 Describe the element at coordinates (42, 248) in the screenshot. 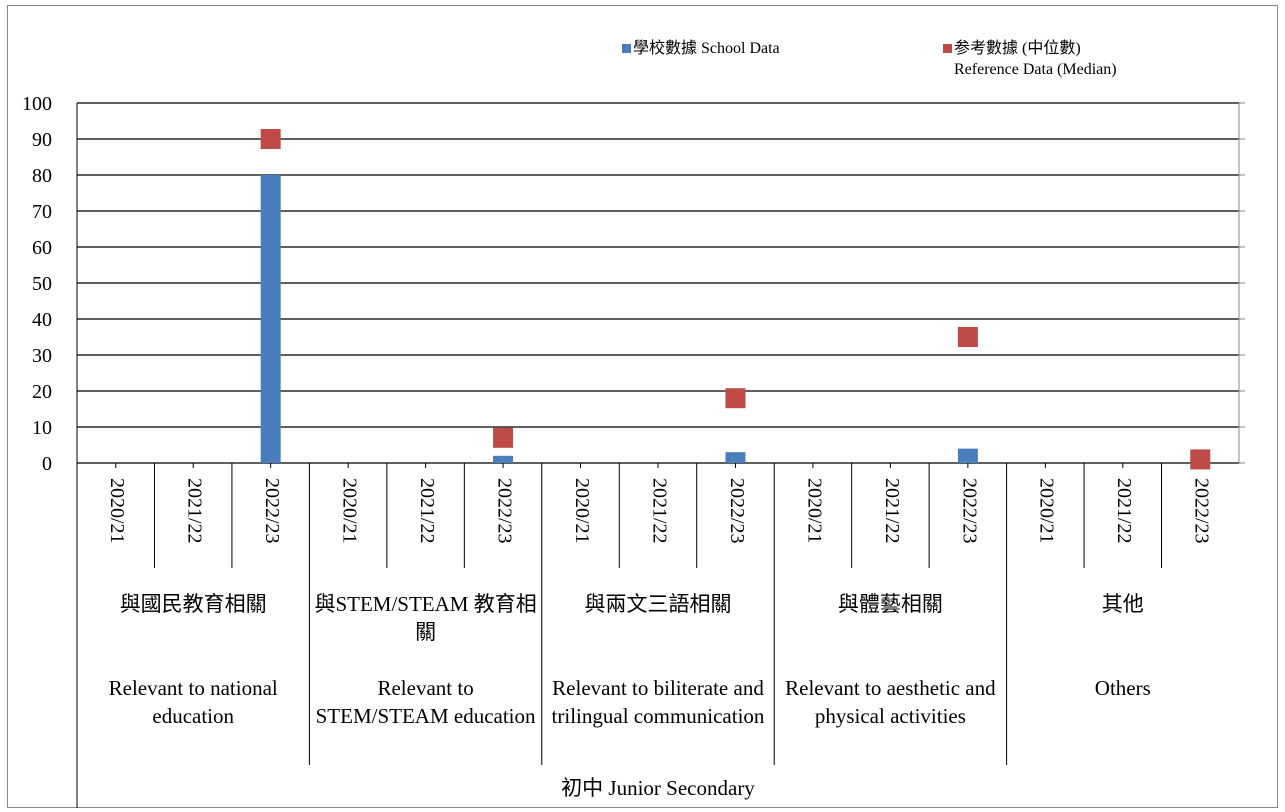

I see `y-tick-label: 60` at that location.